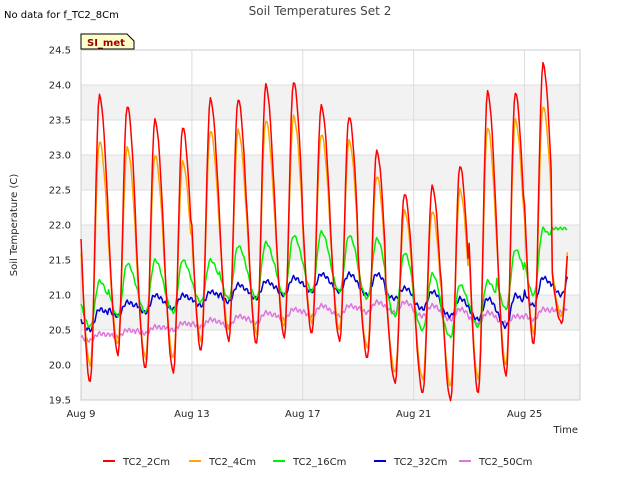 This screenshot has height=480, width=640. Describe the element at coordinates (232, 462) in the screenshot. I see `legend-label-TC2_4Cm: TC2_4Cm` at that location.